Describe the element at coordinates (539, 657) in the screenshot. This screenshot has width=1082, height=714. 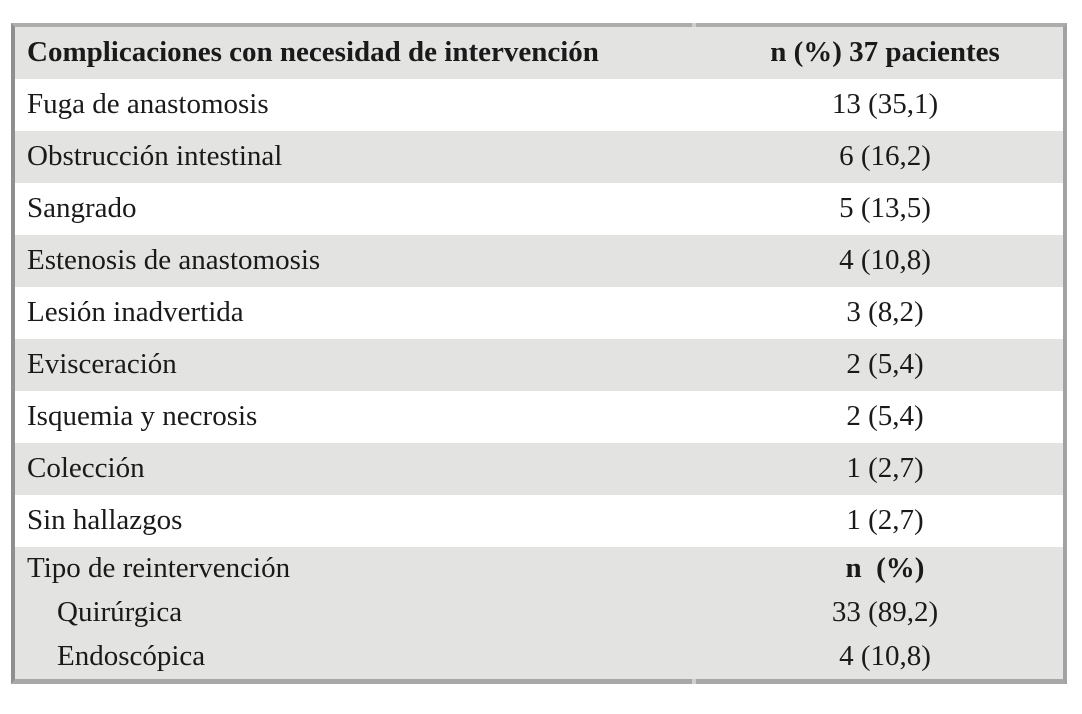
I see `section-row: Endoscópica 4 (10,8)` at that location.